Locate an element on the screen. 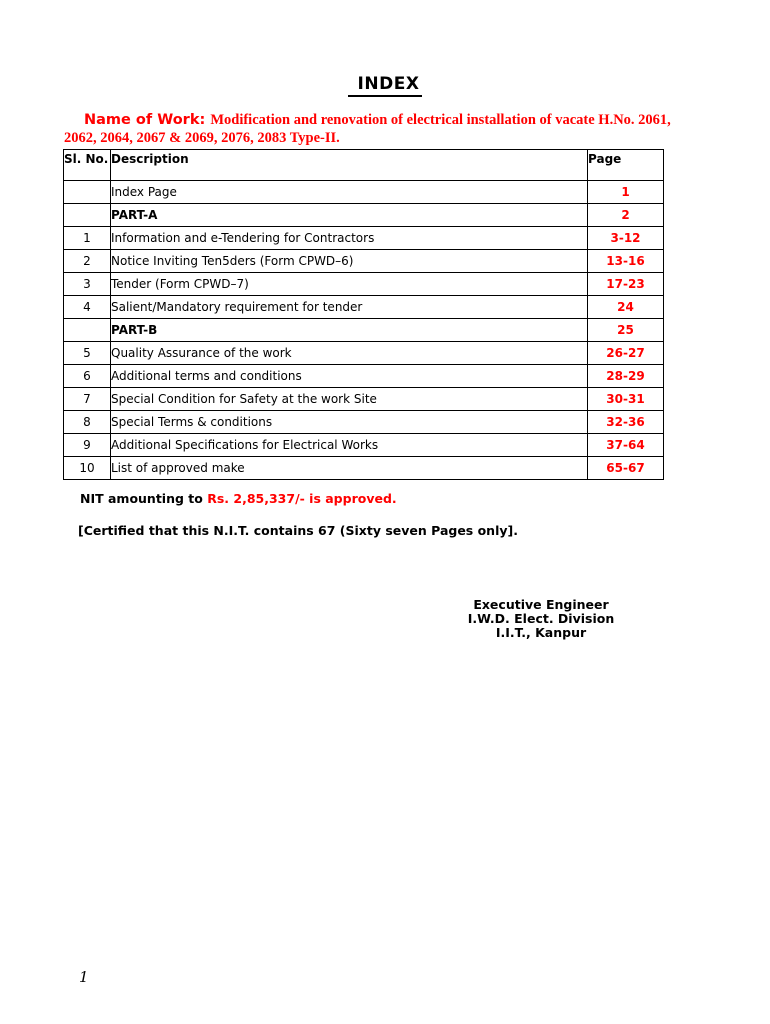 This screenshot has height=1024, width=770. description-cell: Notice Inviting Ten5ders (Form CPWD–6) is located at coordinates (349, 261).